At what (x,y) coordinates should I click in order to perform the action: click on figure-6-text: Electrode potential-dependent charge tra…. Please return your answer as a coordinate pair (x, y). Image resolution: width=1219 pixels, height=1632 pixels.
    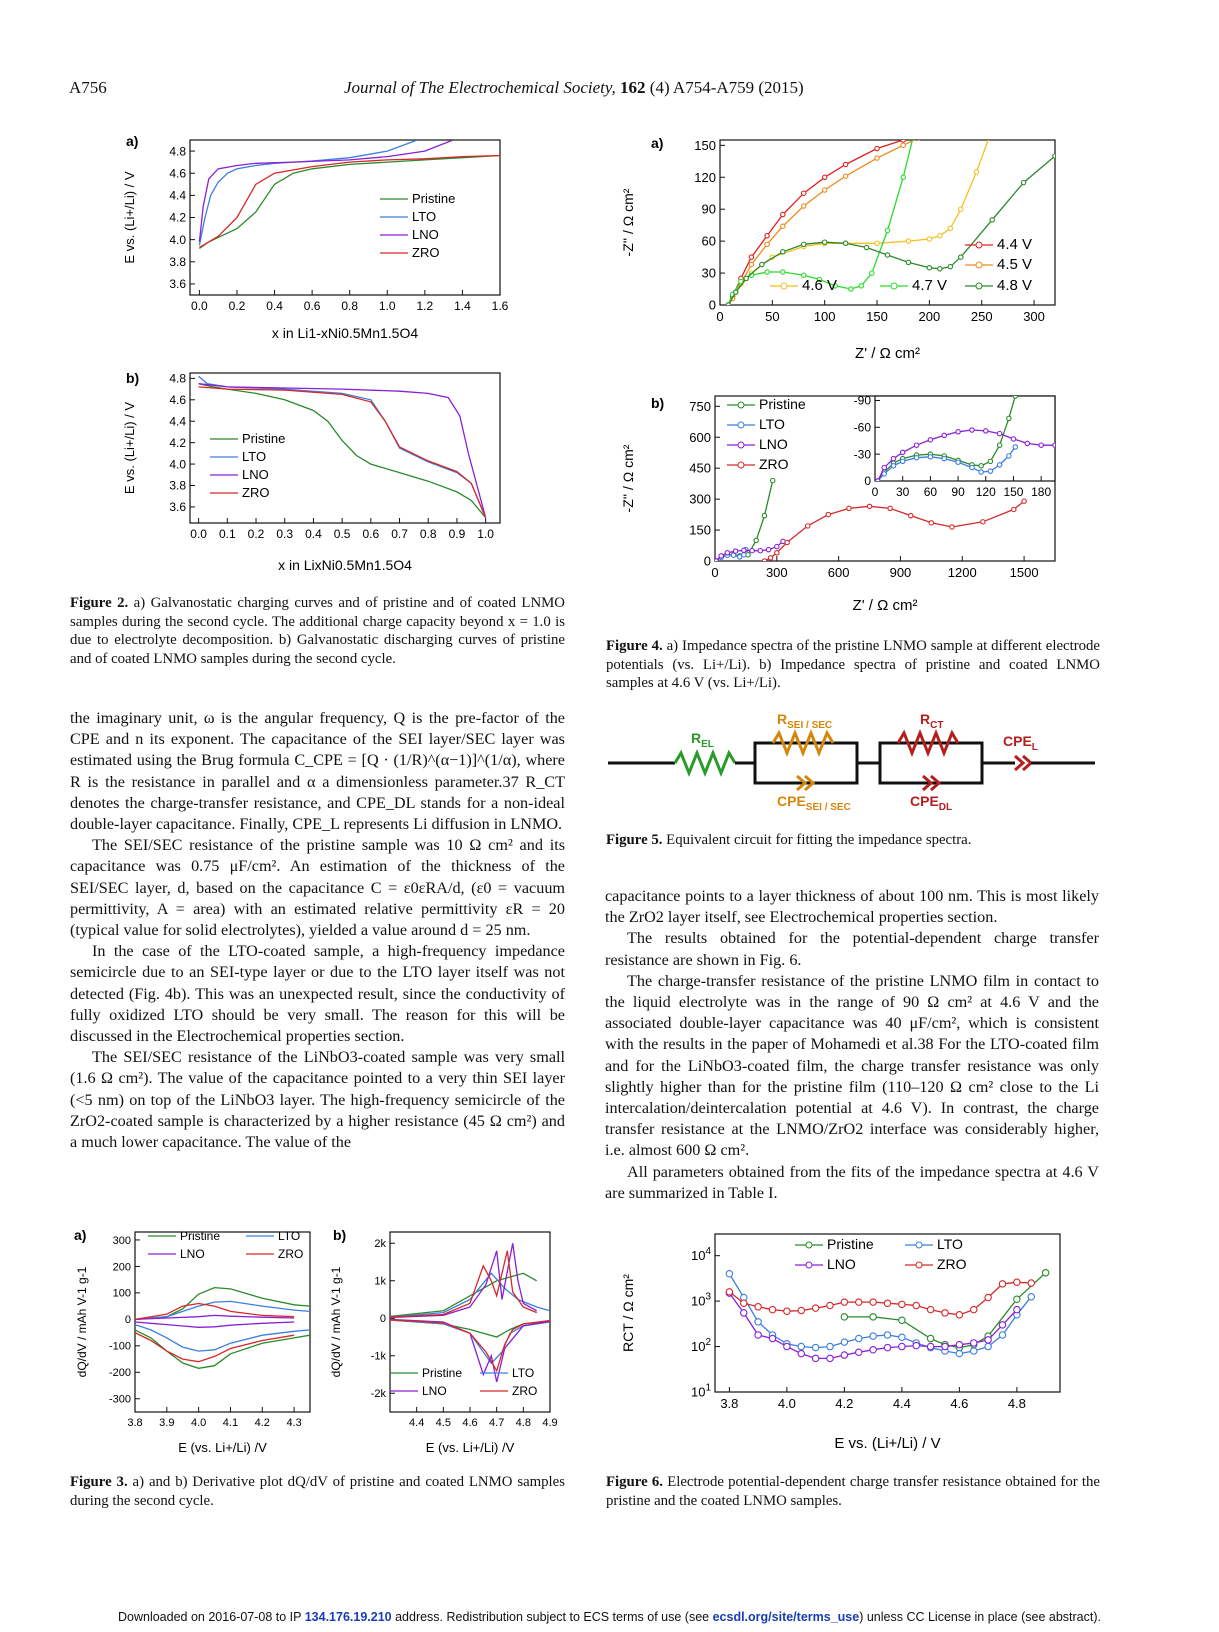
    Looking at the image, I should click on (853, 1491).